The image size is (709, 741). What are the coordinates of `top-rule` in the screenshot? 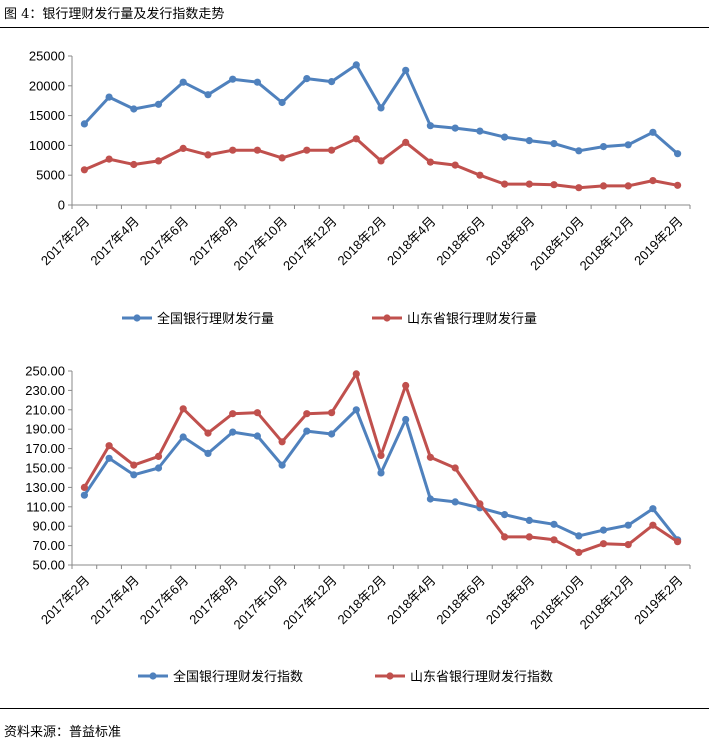 It's located at (354, 27).